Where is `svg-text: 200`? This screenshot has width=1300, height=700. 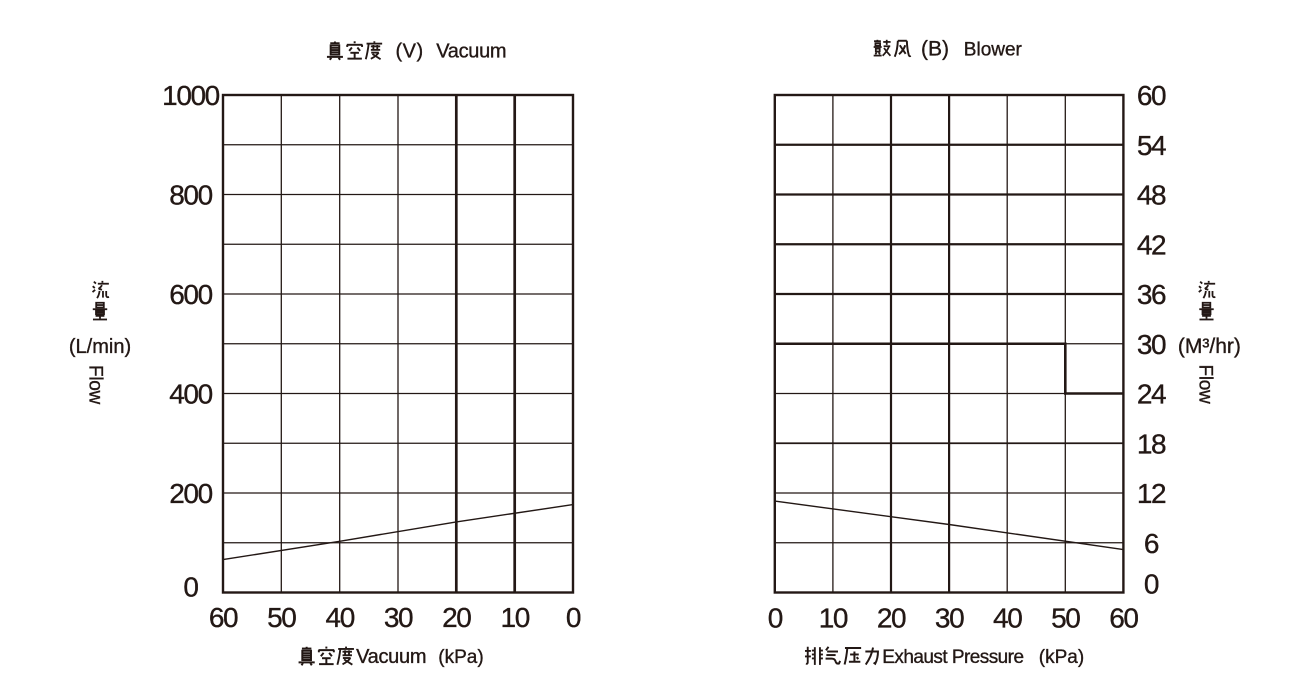
svg-text: 200 is located at coordinates (190, 493).